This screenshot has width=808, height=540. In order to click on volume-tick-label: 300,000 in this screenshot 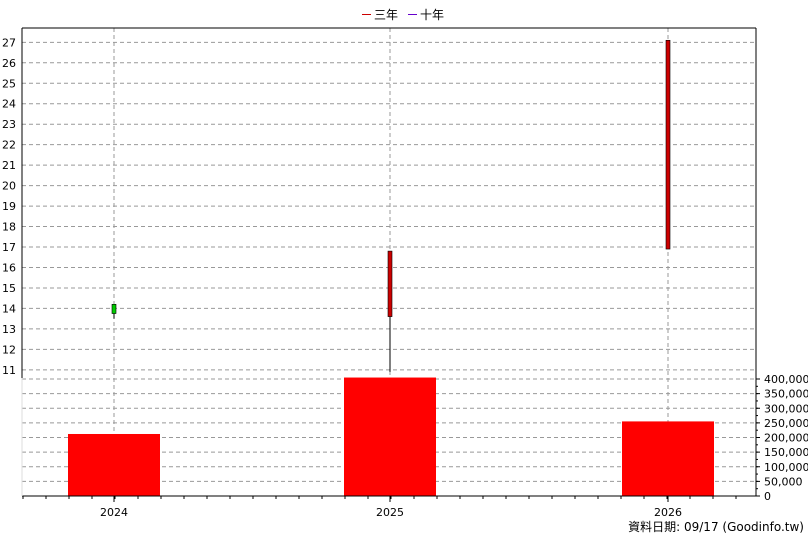, I will do `click(786, 408)`.